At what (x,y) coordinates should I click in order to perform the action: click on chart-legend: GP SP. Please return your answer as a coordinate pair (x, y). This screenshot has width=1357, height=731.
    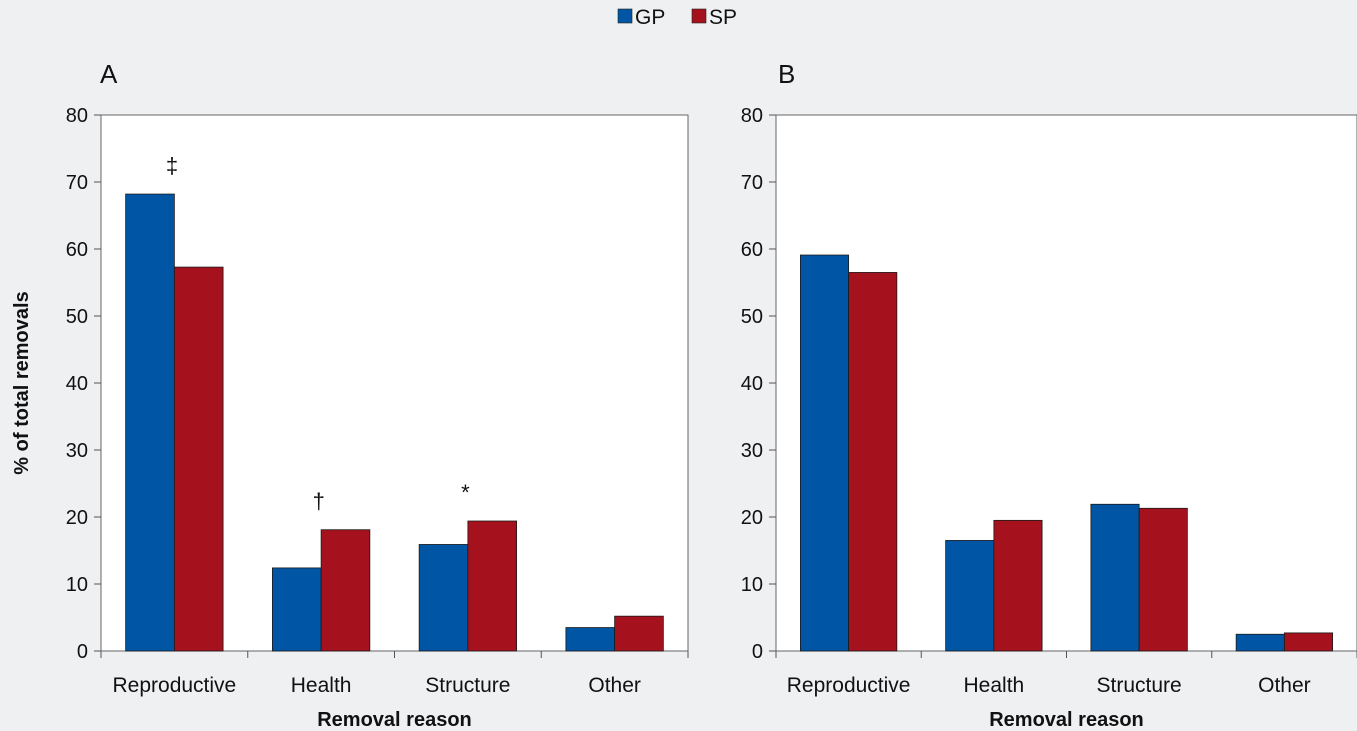
    Looking at the image, I should click on (677, 17).